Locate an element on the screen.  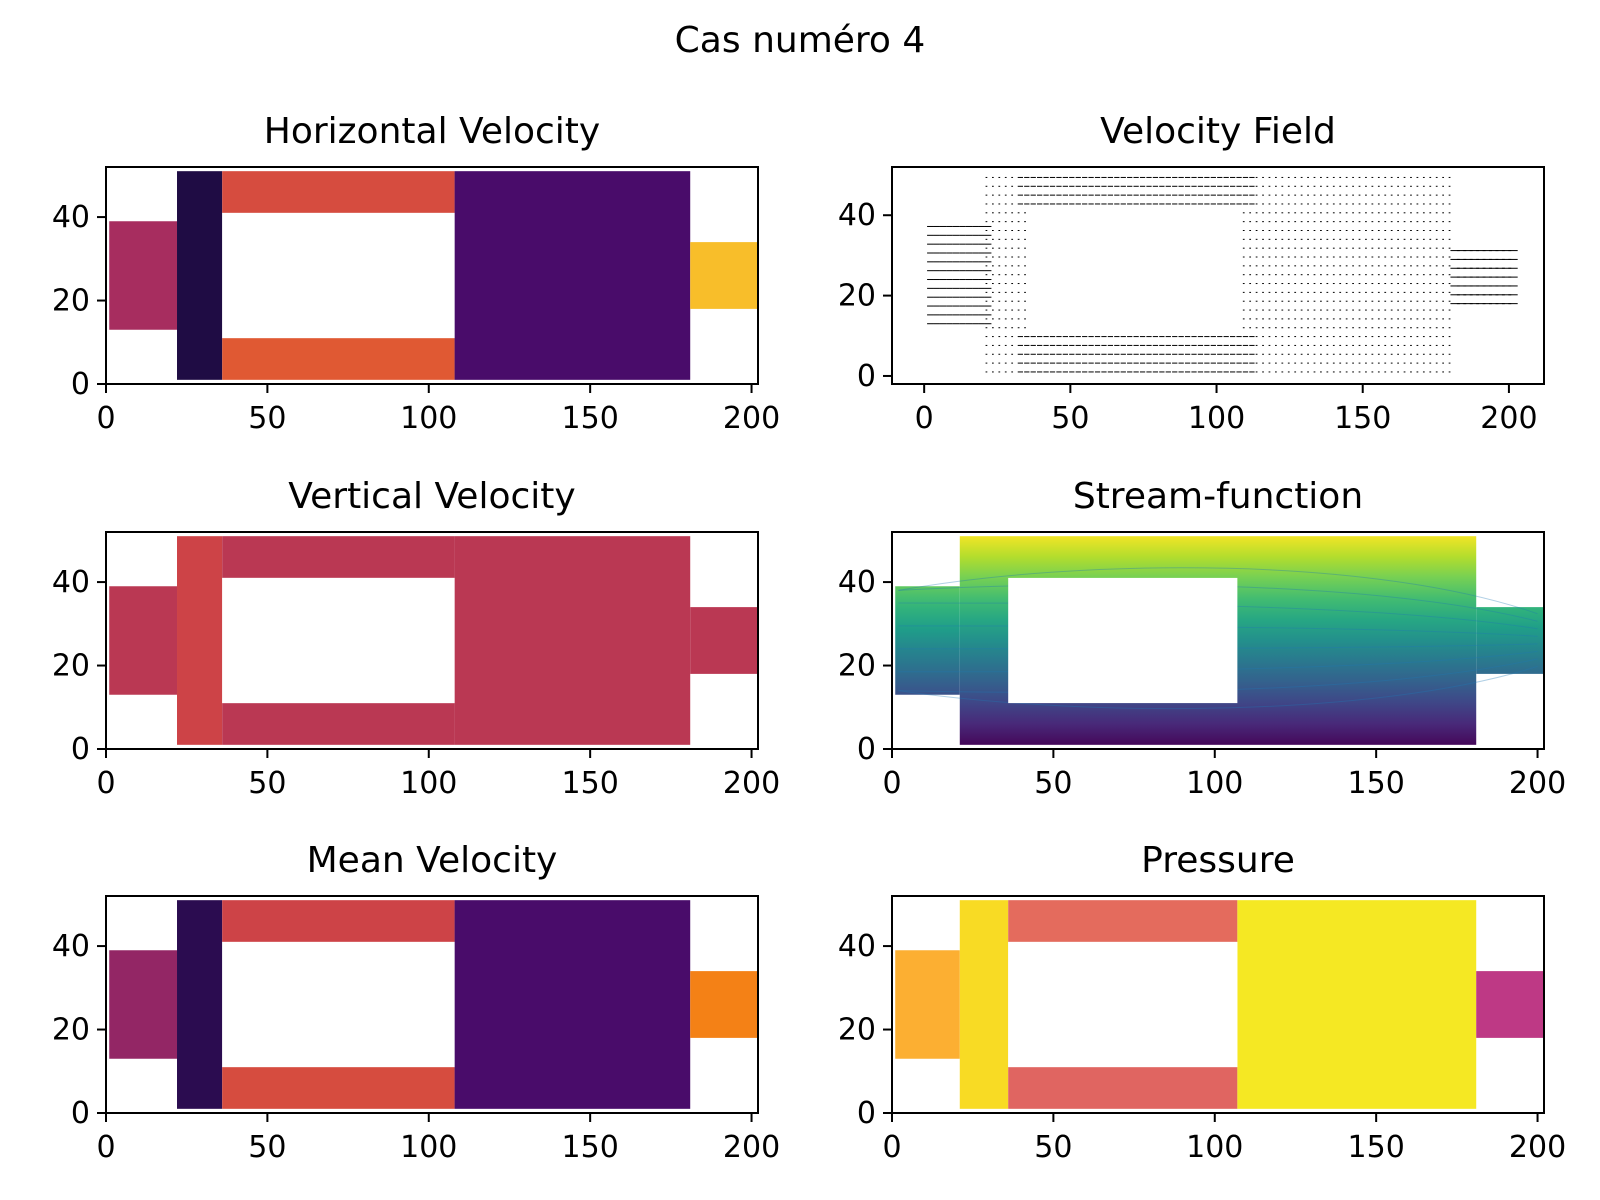
subplot-6: Pressure 0 50 100 150 200 0 20 40 is located at coordinates (1202, 1002).